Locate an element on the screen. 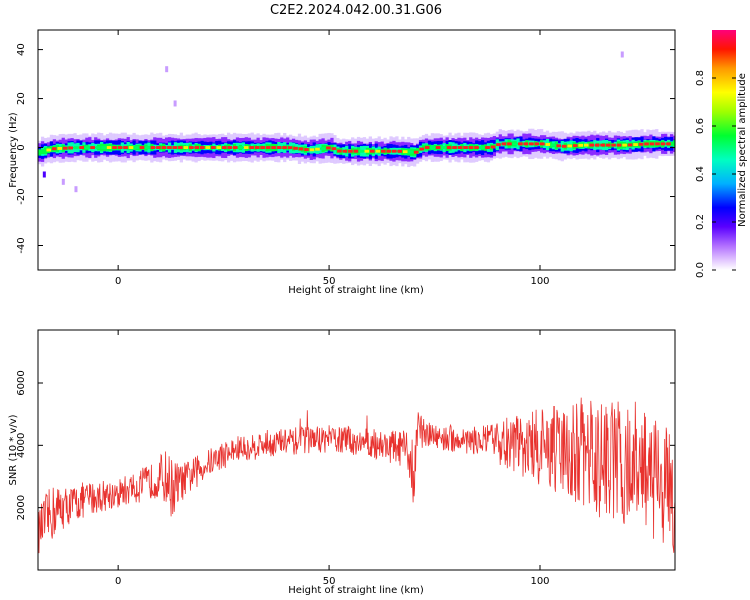 The width and height of the screenshot is (750, 600). snr-x-label: Height of straight line (km) is located at coordinates (356, 590).